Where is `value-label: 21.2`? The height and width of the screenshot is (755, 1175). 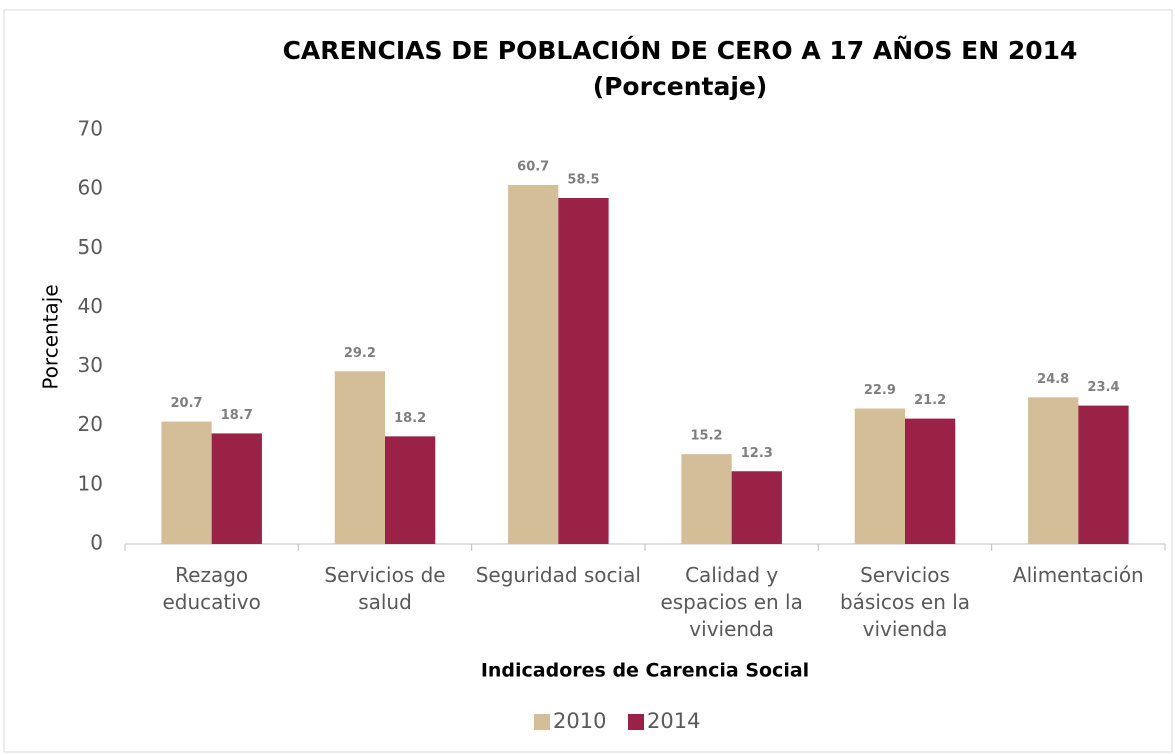
value-label: 21.2 is located at coordinates (930, 400).